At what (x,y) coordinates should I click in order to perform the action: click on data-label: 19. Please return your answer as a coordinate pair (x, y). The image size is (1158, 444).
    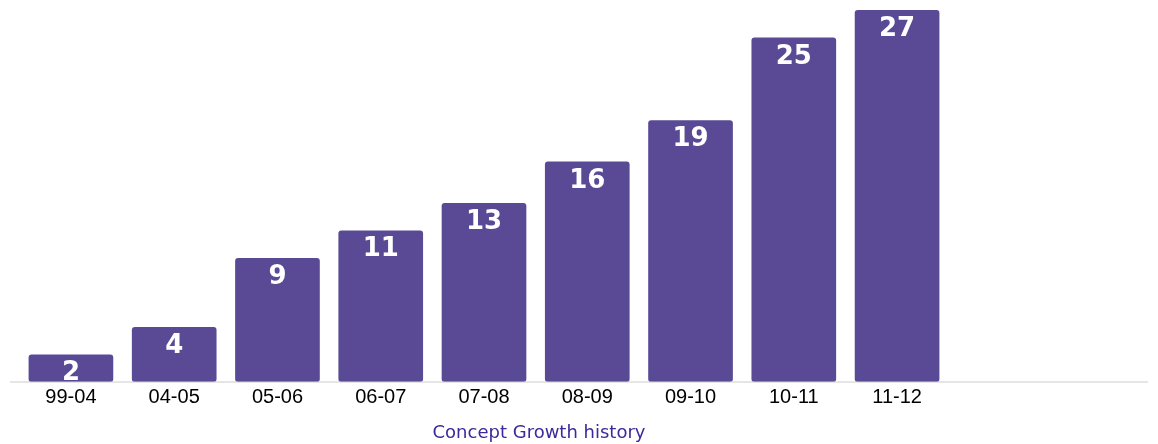
    Looking at the image, I should click on (690, 137).